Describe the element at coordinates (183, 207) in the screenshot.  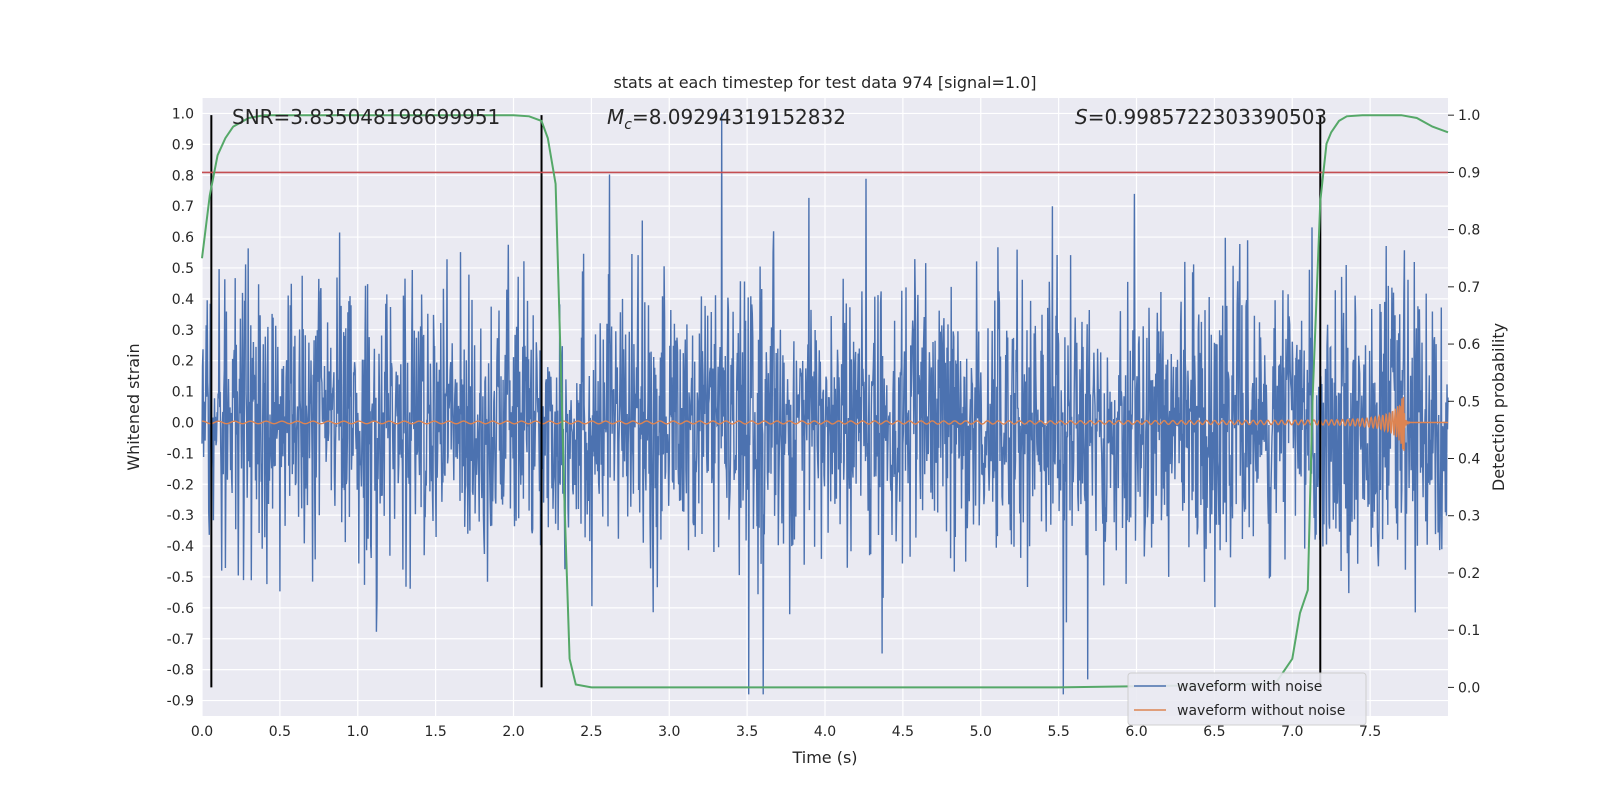
I see `y-tick-3: 0.7` at that location.